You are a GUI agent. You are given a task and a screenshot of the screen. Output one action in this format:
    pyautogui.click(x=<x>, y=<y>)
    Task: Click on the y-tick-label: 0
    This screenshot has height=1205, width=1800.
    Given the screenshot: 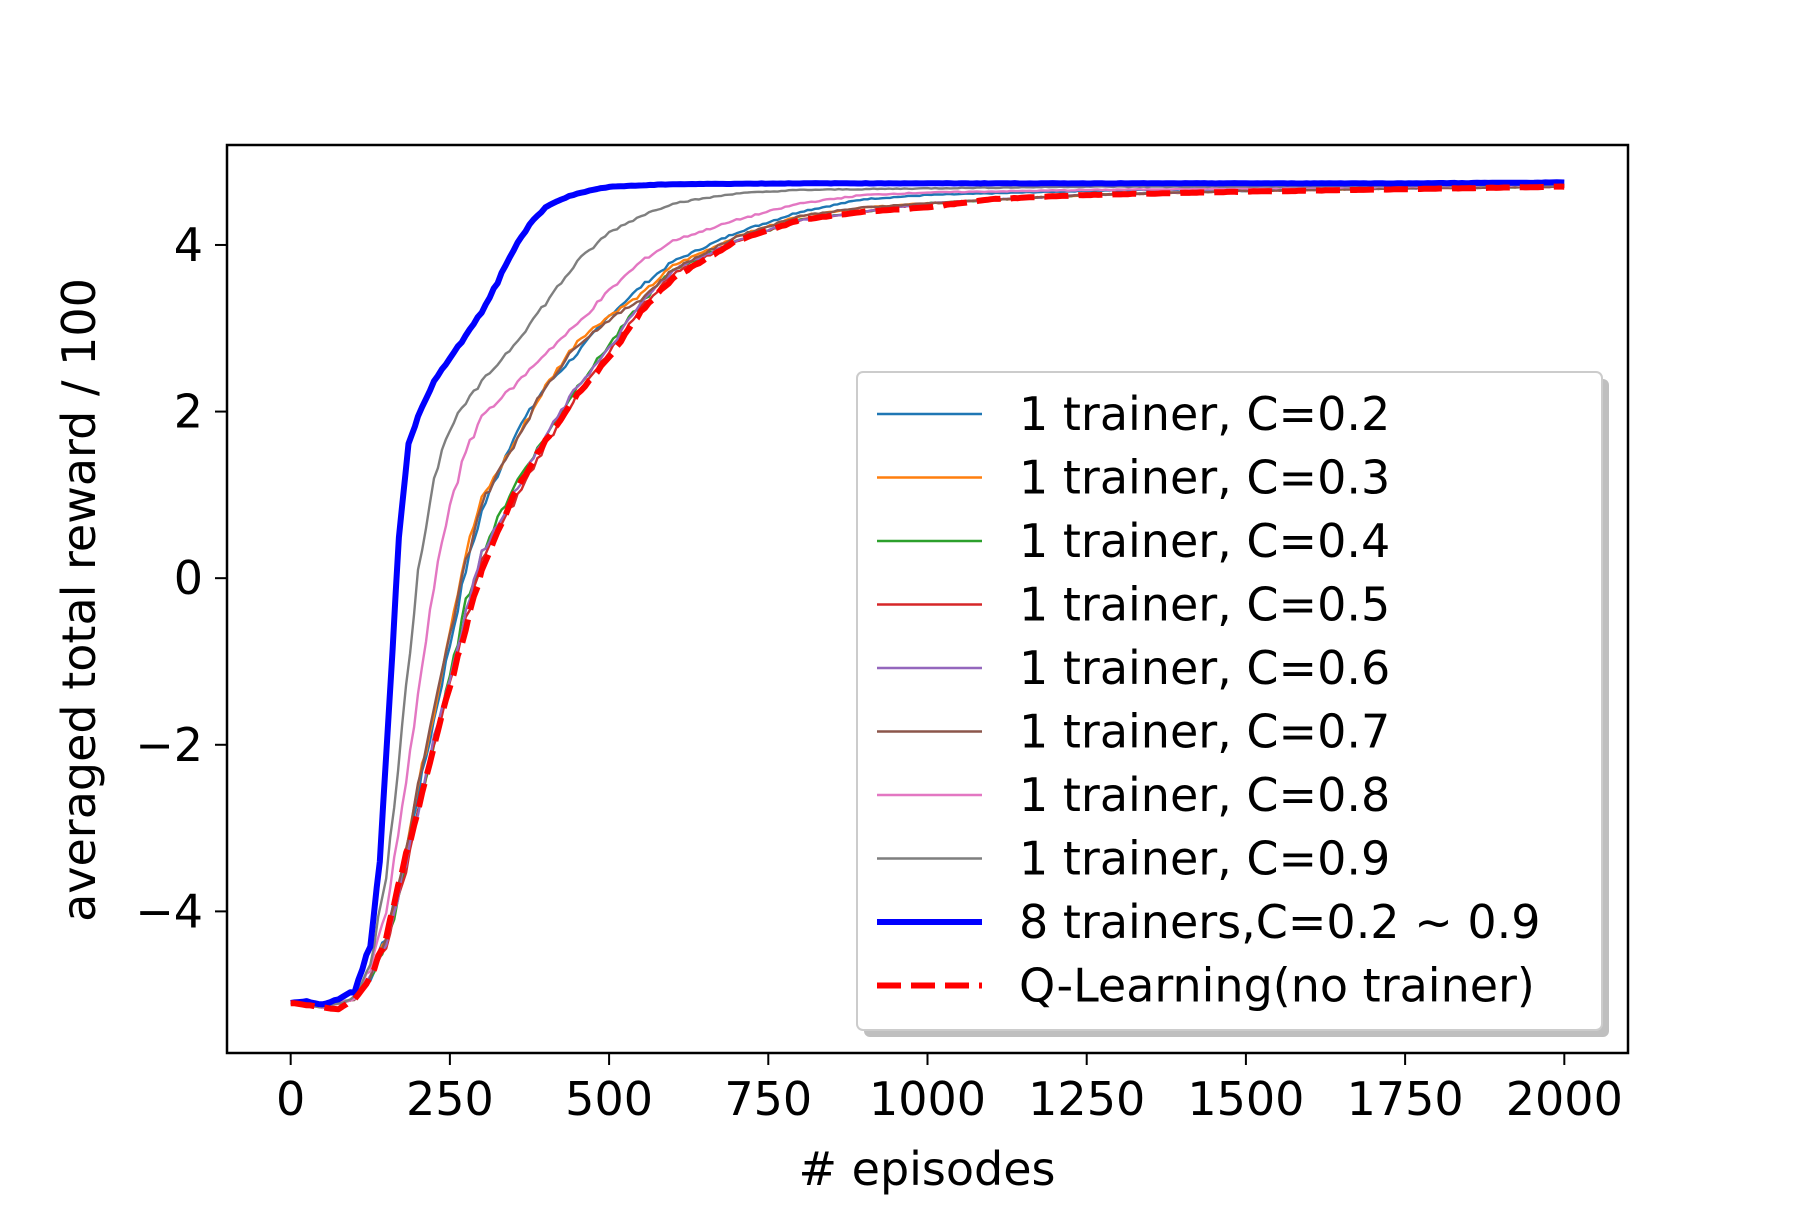 What is the action you would take?
    pyautogui.click(x=188, y=578)
    